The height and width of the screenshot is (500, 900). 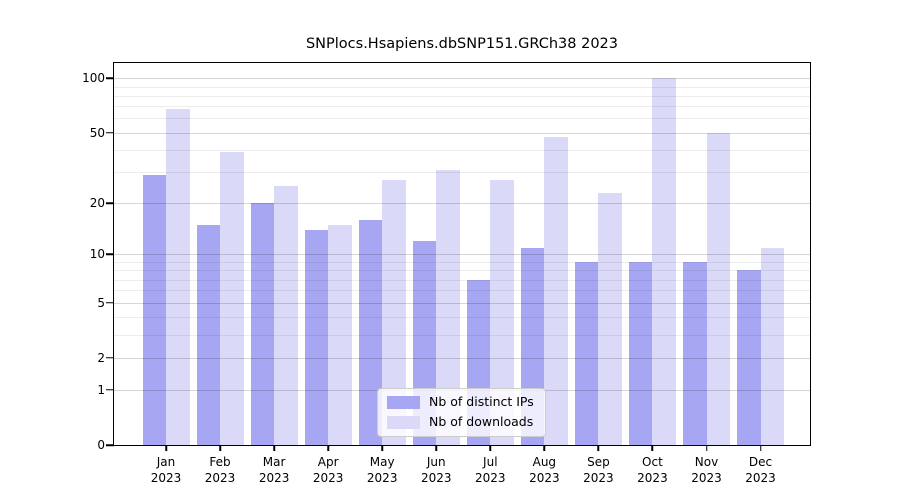 I want to click on bar-sep-downloads, so click(x=610, y=318).